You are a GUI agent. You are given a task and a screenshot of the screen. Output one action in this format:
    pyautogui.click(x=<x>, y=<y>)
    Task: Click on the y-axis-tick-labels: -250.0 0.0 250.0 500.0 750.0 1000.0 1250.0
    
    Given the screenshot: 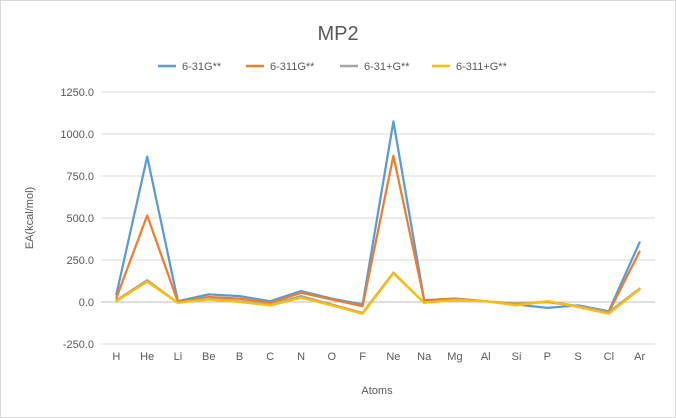 What is the action you would take?
    pyautogui.click(x=77, y=219)
    